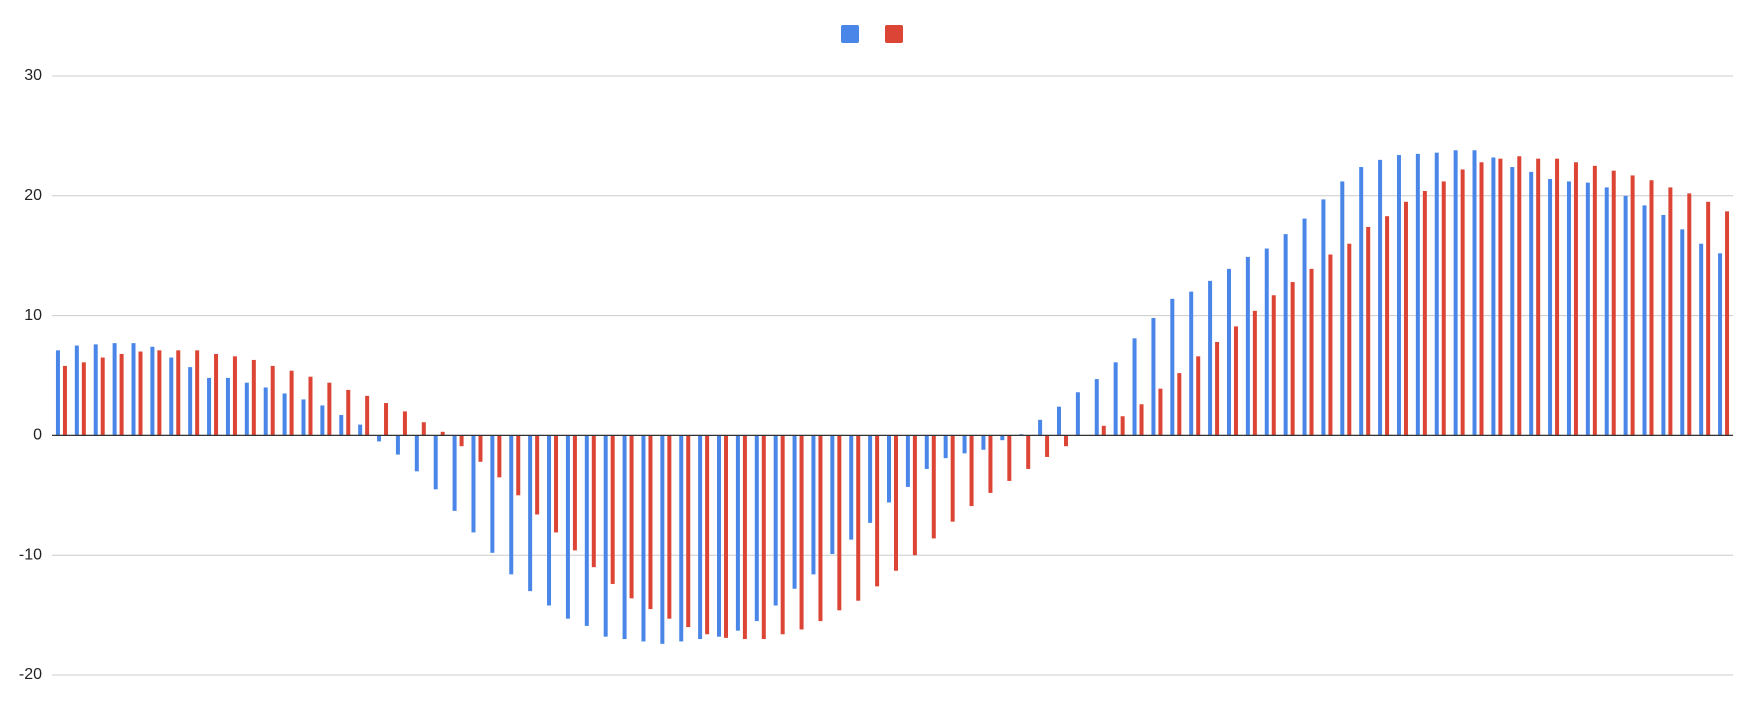 Image resolution: width=1744 pixels, height=711 pixels. I want to click on y-tick-label: 30, so click(33, 75).